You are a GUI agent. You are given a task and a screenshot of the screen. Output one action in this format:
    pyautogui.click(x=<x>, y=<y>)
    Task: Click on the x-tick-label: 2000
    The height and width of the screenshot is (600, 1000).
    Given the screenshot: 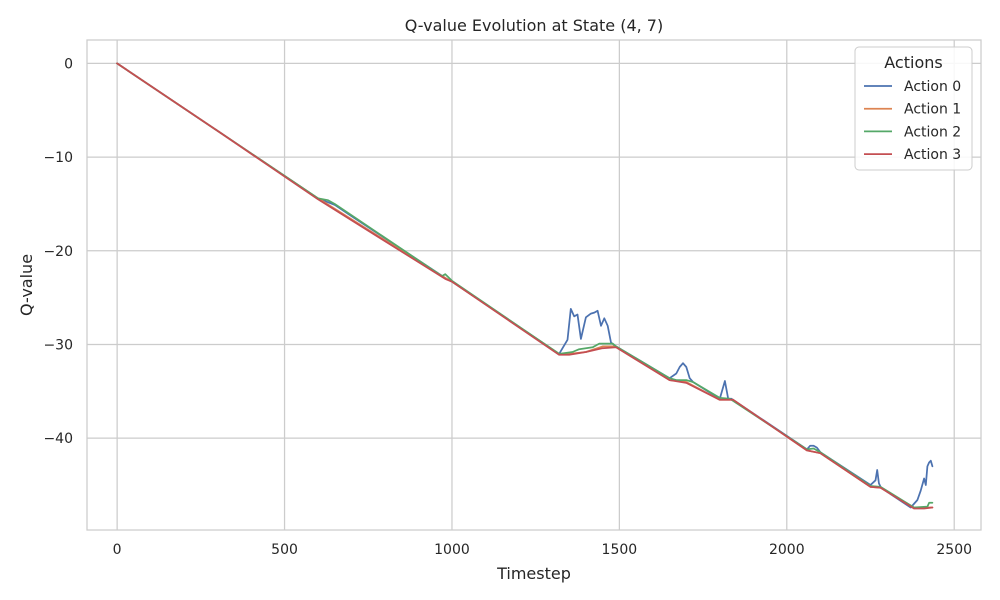 What is the action you would take?
    pyautogui.click(x=787, y=550)
    